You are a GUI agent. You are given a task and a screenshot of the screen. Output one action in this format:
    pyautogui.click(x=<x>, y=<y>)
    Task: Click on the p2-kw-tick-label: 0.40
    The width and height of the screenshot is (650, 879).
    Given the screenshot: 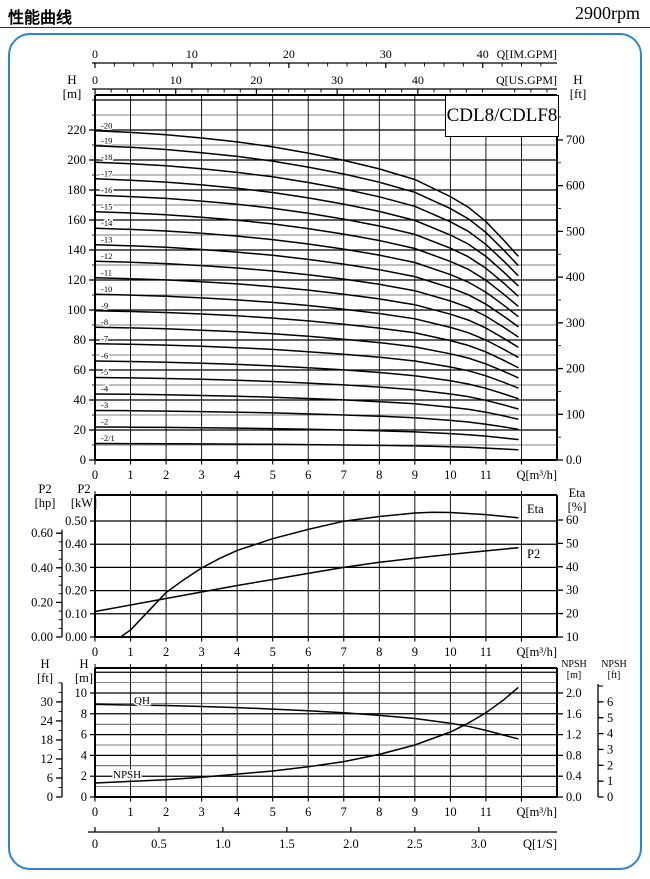 What is the action you would take?
    pyautogui.click(x=76, y=544)
    